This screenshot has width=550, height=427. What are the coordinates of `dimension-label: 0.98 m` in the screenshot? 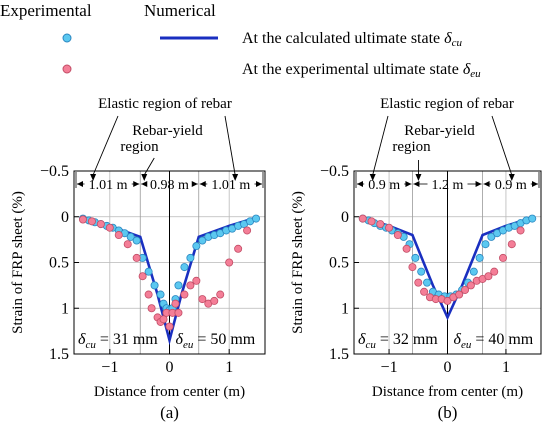 It's located at (169, 185).